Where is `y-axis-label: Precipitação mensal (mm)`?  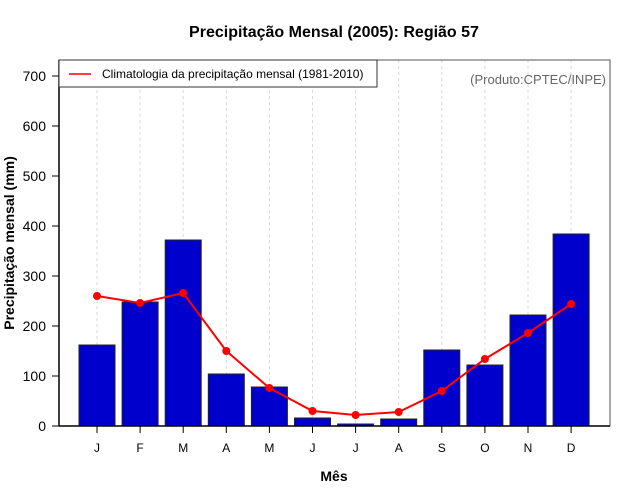 y-axis-label: Precipitação mensal (mm) is located at coordinates (9, 243).